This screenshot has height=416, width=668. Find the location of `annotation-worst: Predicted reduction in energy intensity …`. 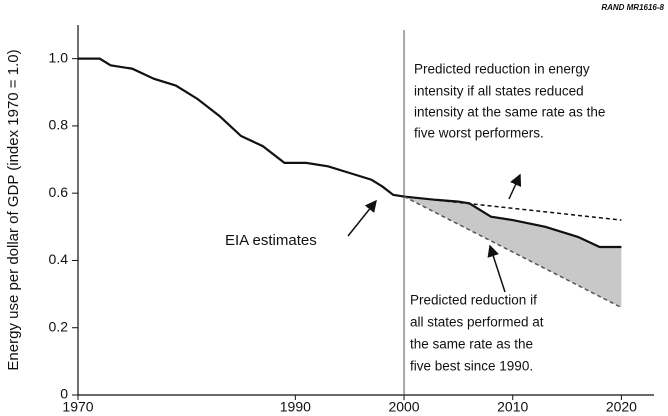

annotation-worst: Predicted reduction in energy intensity … is located at coordinates (509, 101).